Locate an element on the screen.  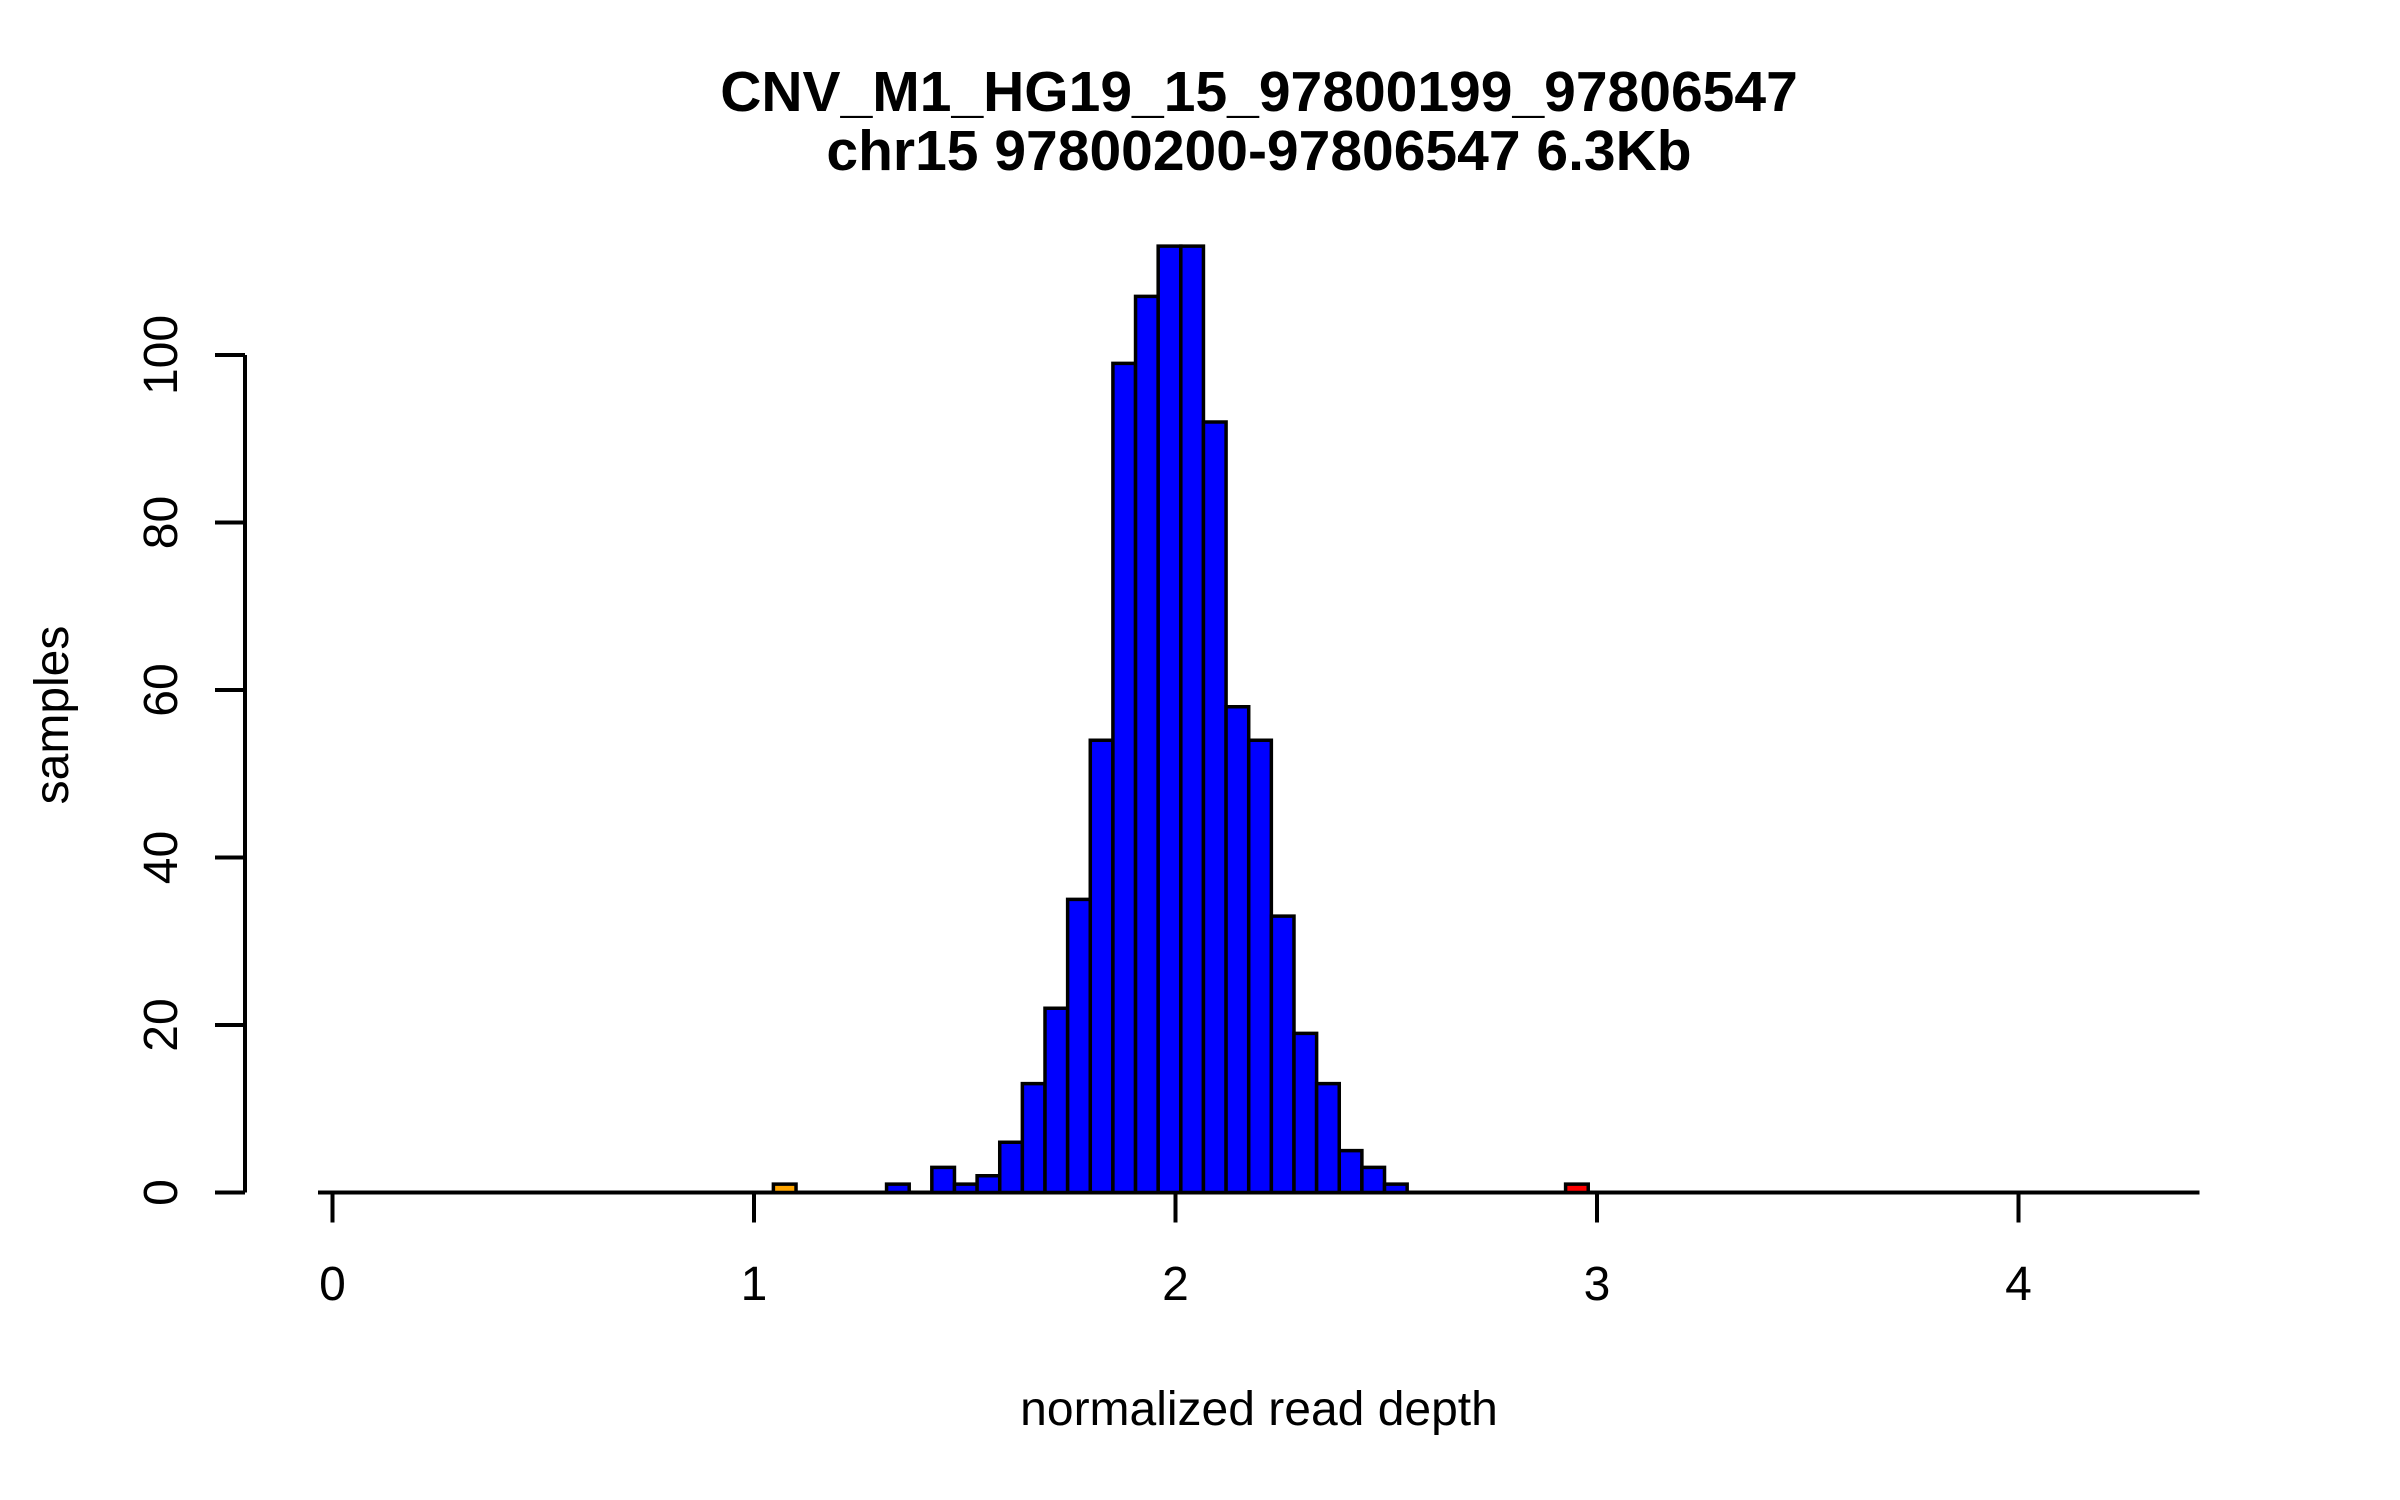
y-tick-label: 20 is located at coordinates (161, 1024).